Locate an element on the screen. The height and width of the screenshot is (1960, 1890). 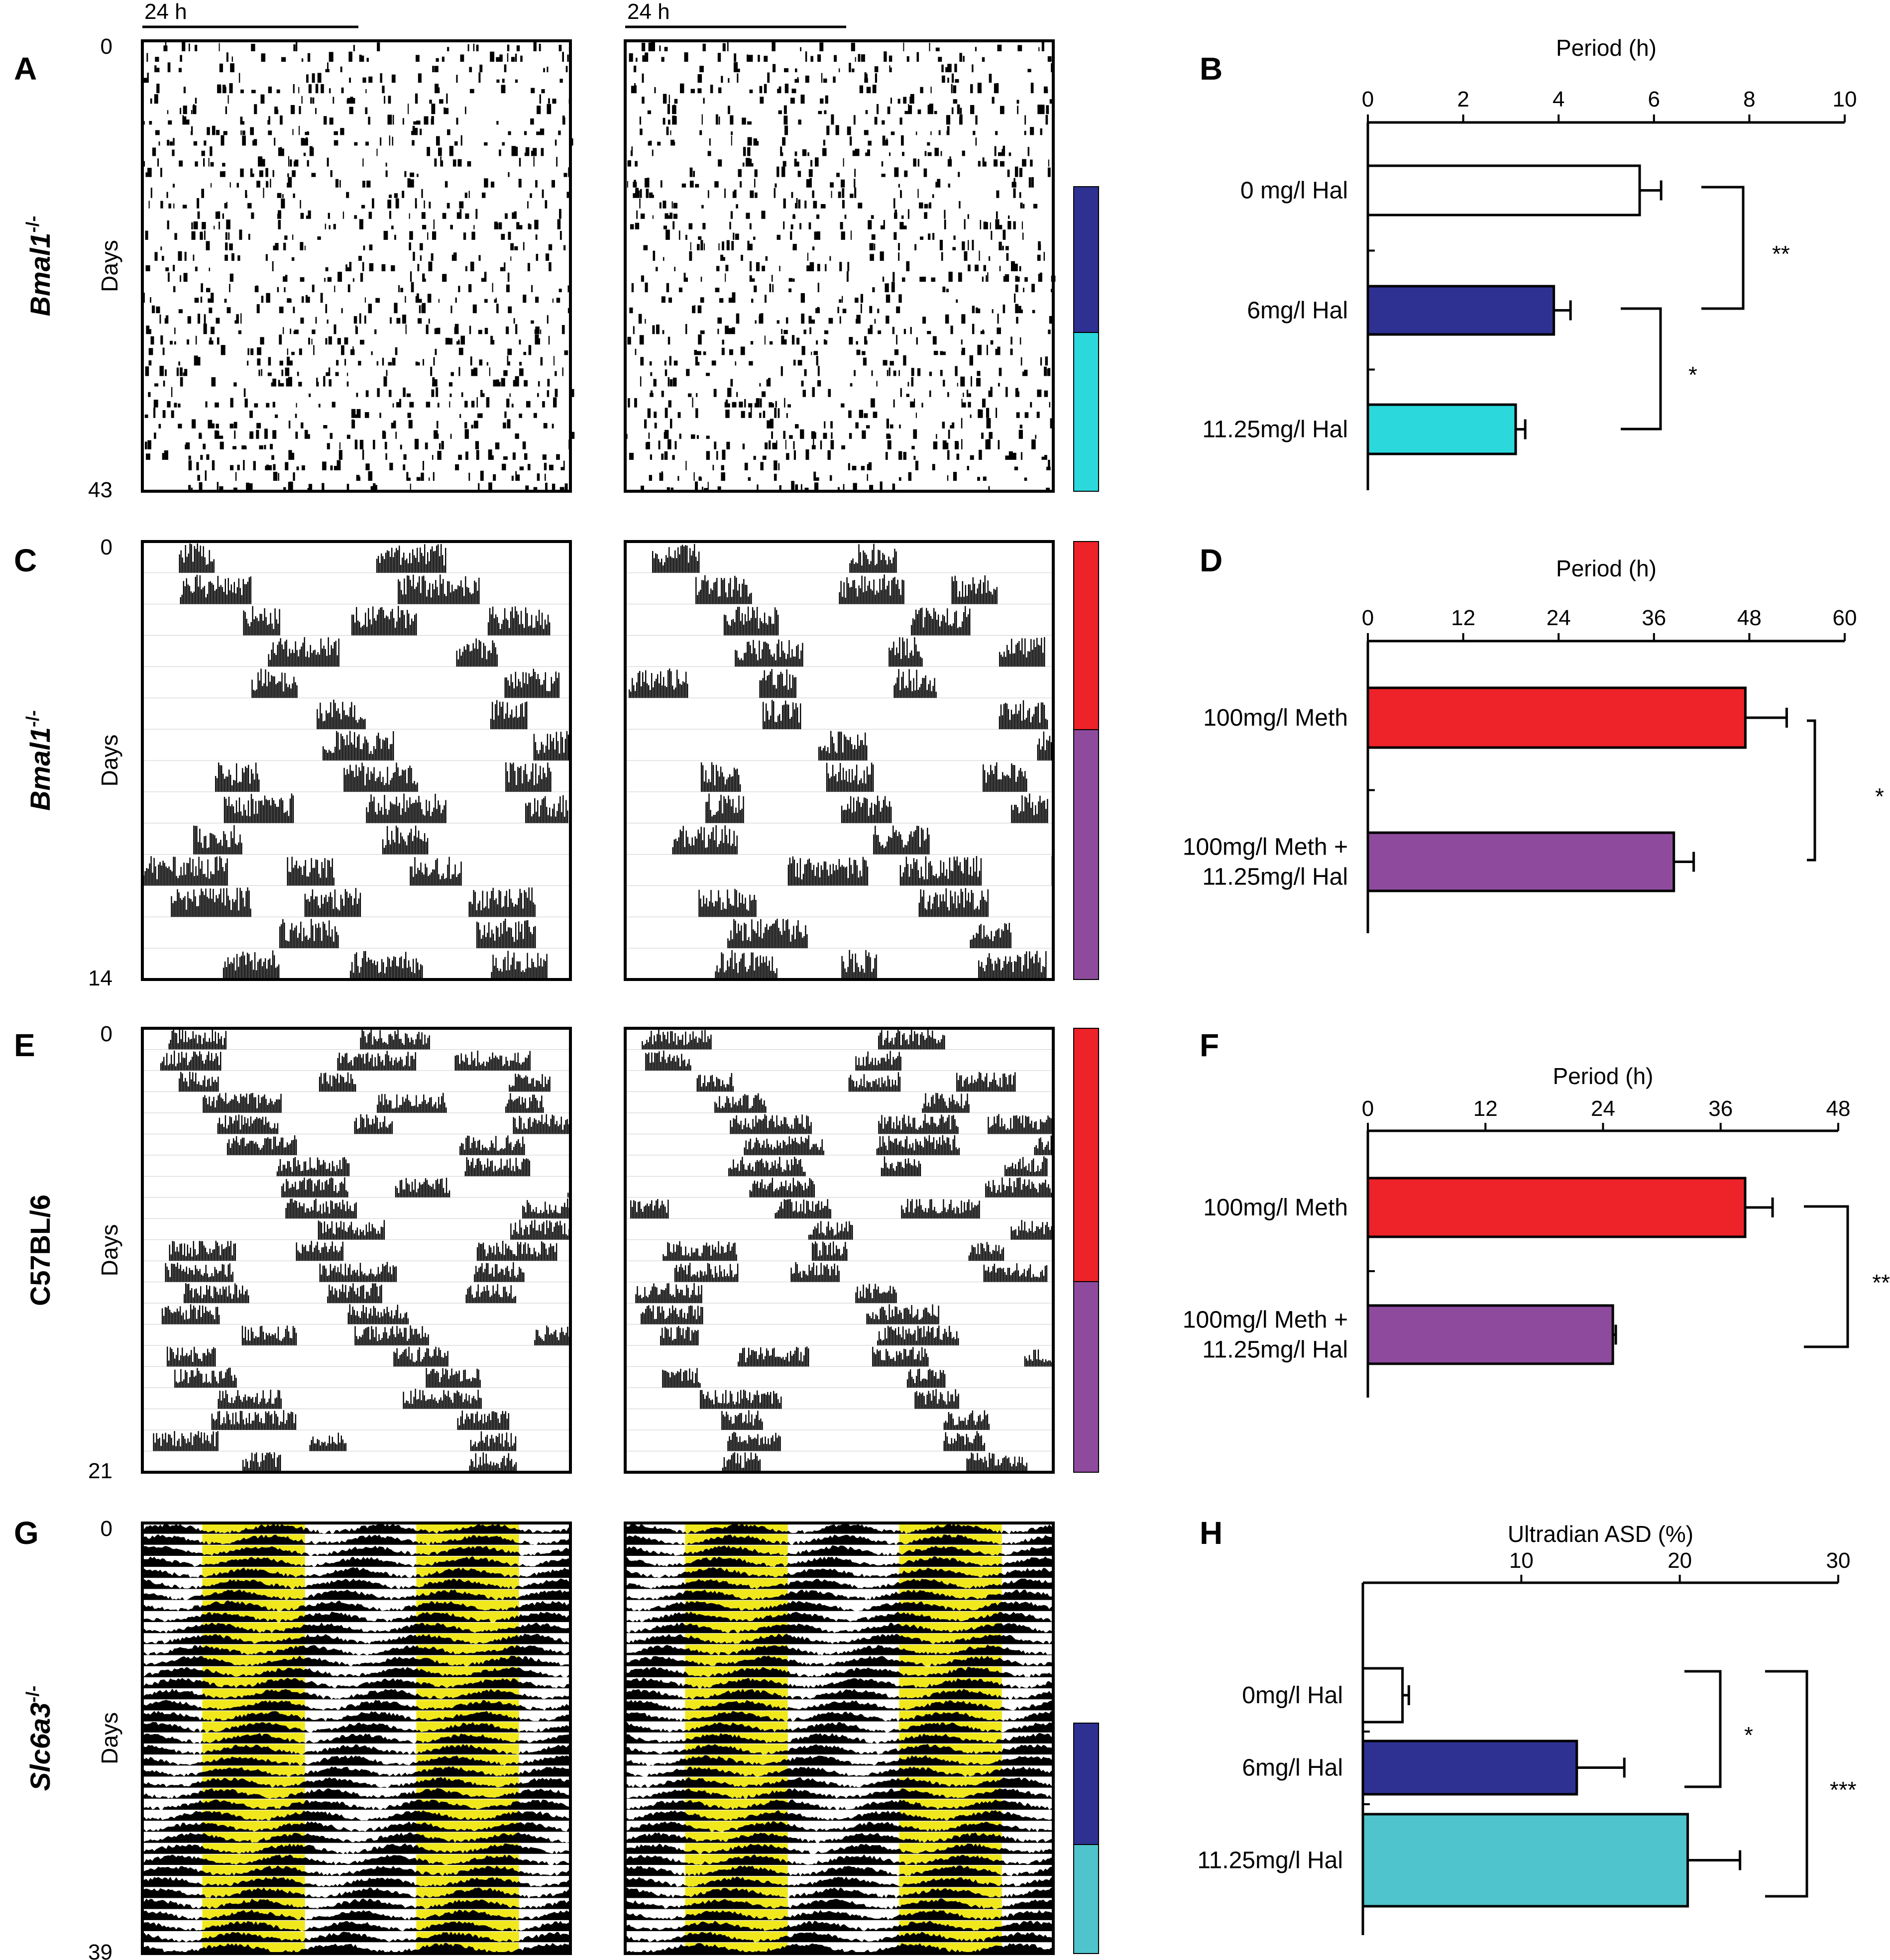
panel-label-c: C is located at coordinates (25, 560).